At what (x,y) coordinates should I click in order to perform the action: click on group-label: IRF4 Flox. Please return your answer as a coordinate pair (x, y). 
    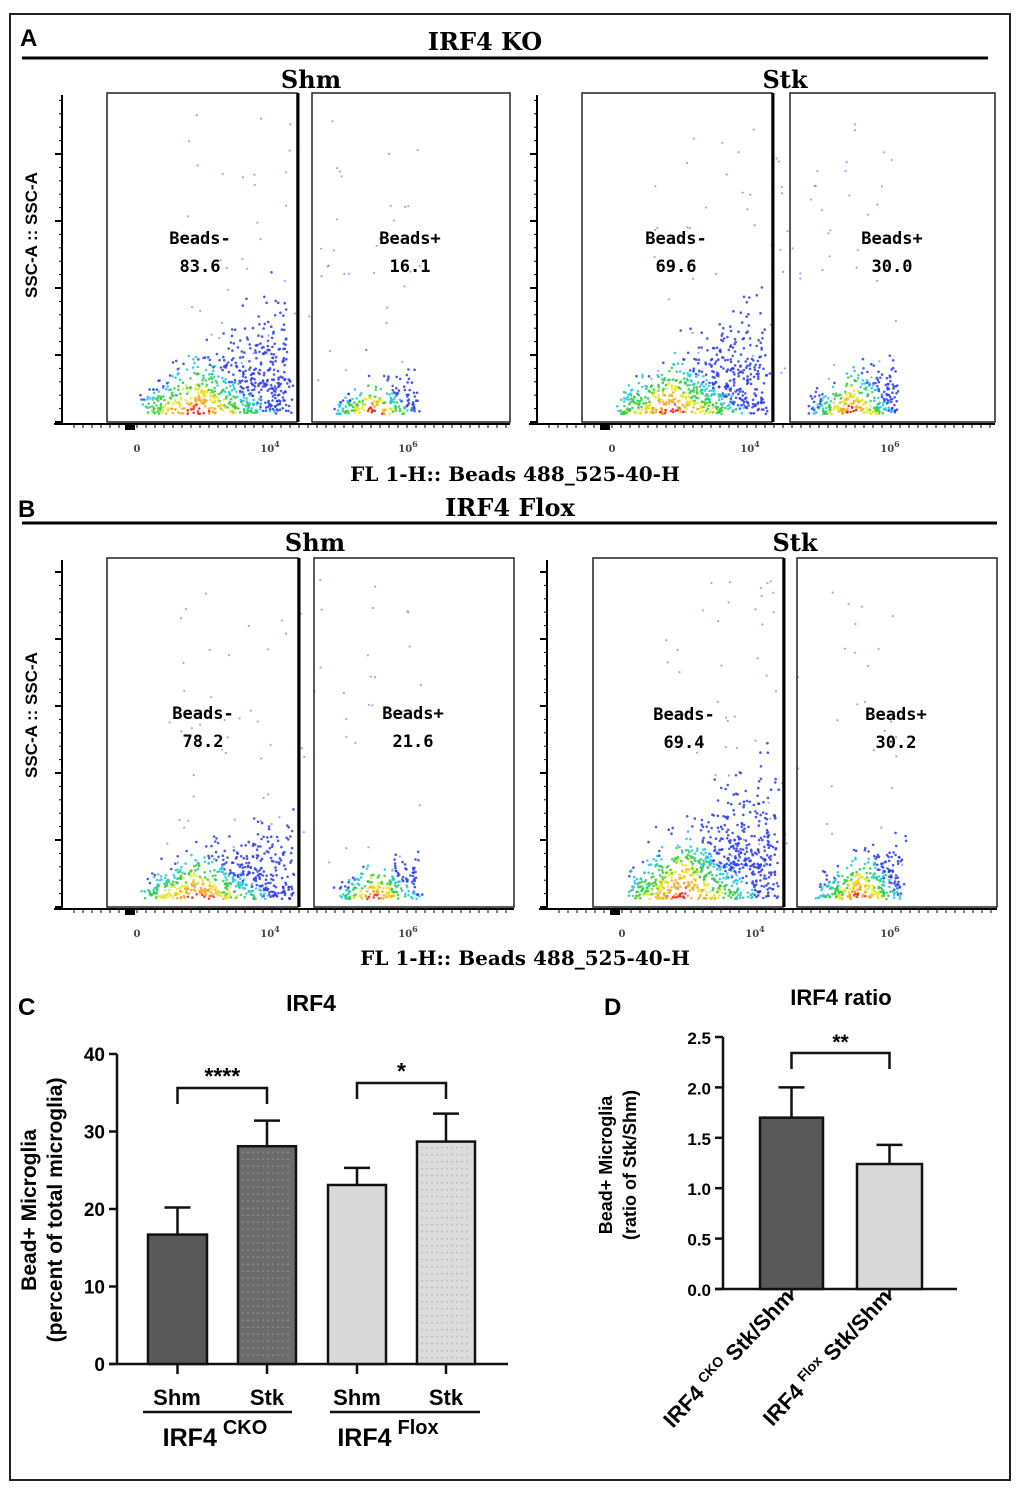
    Looking at the image, I should click on (387, 1434).